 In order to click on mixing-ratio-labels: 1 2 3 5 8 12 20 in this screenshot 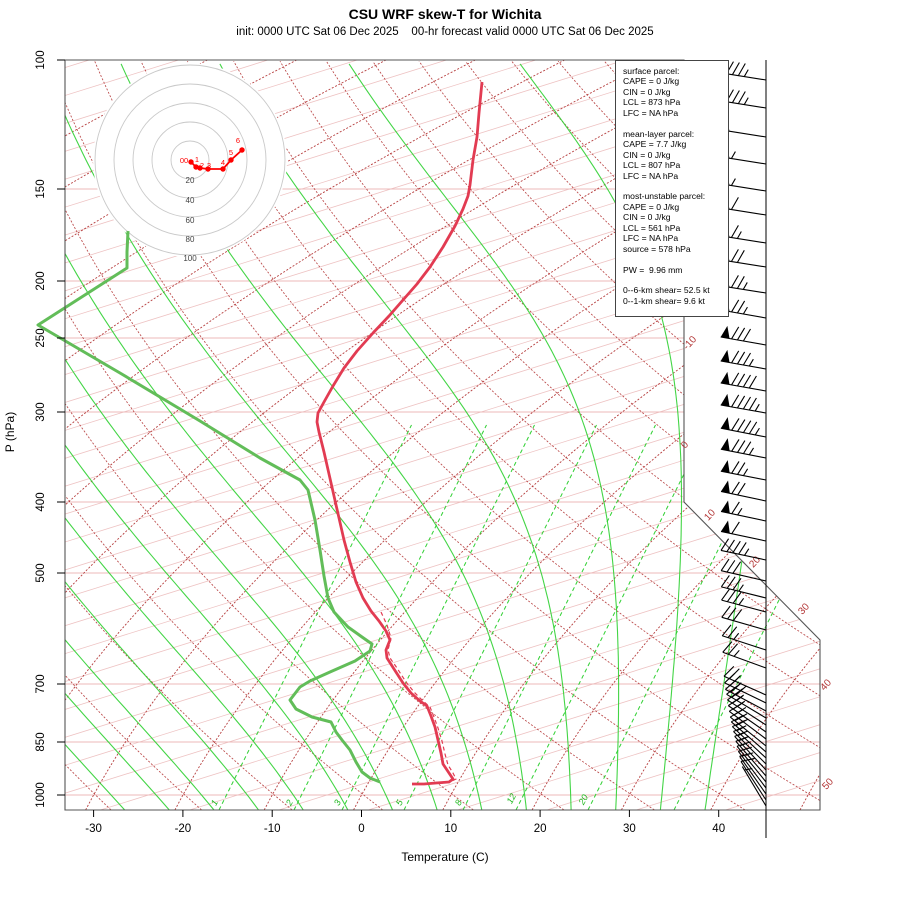, I will do `click(399, 800)`.